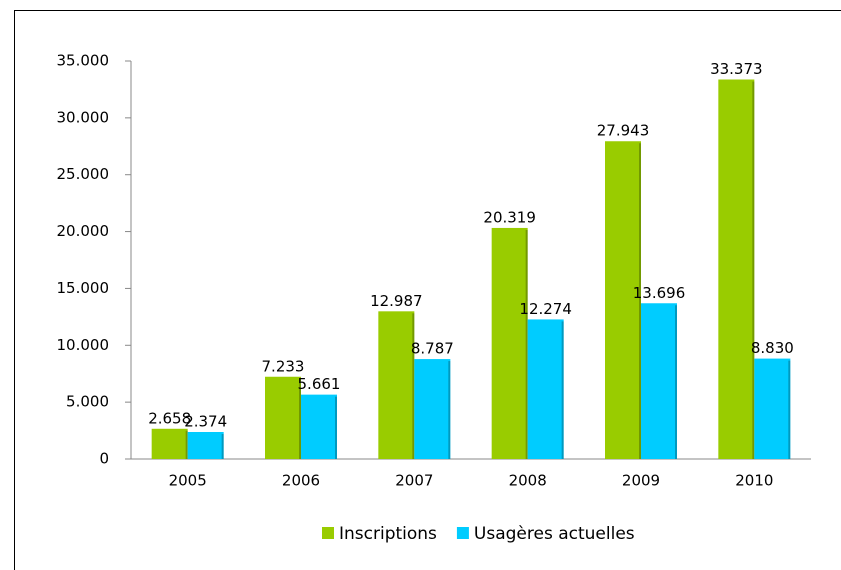  Describe the element at coordinates (432, 349) in the screenshot. I see `value-label: 8.787` at that location.